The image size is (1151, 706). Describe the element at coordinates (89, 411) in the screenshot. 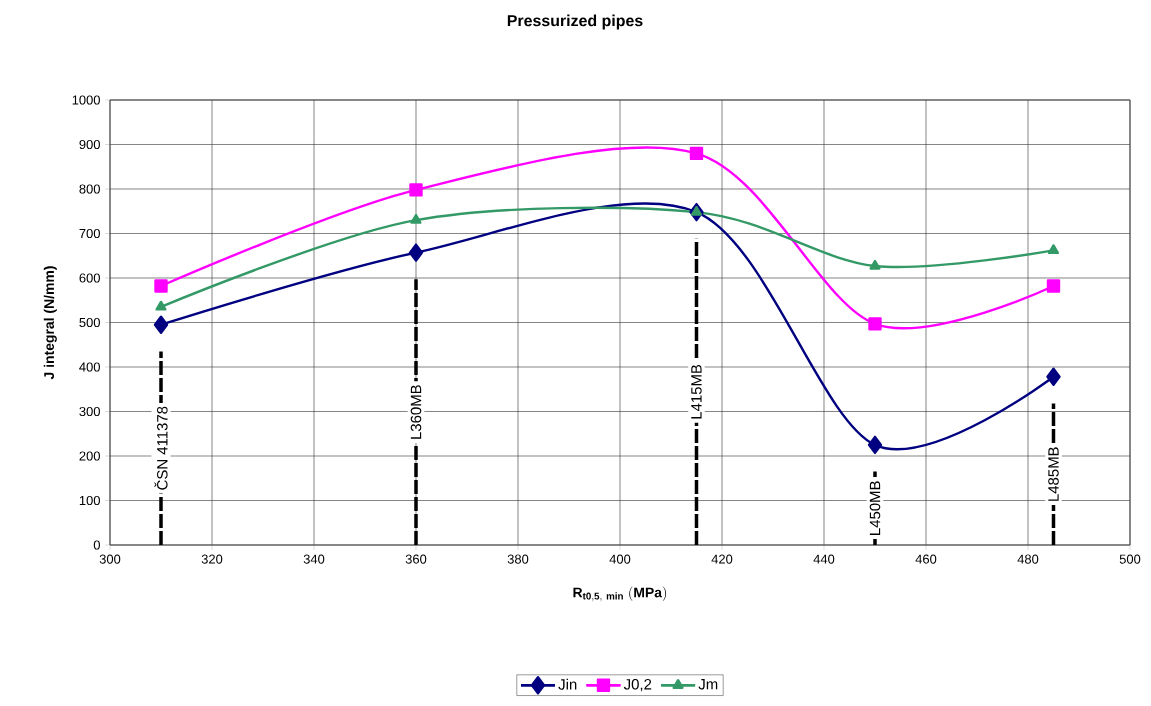

I see `y-tick-label: 300` at that location.